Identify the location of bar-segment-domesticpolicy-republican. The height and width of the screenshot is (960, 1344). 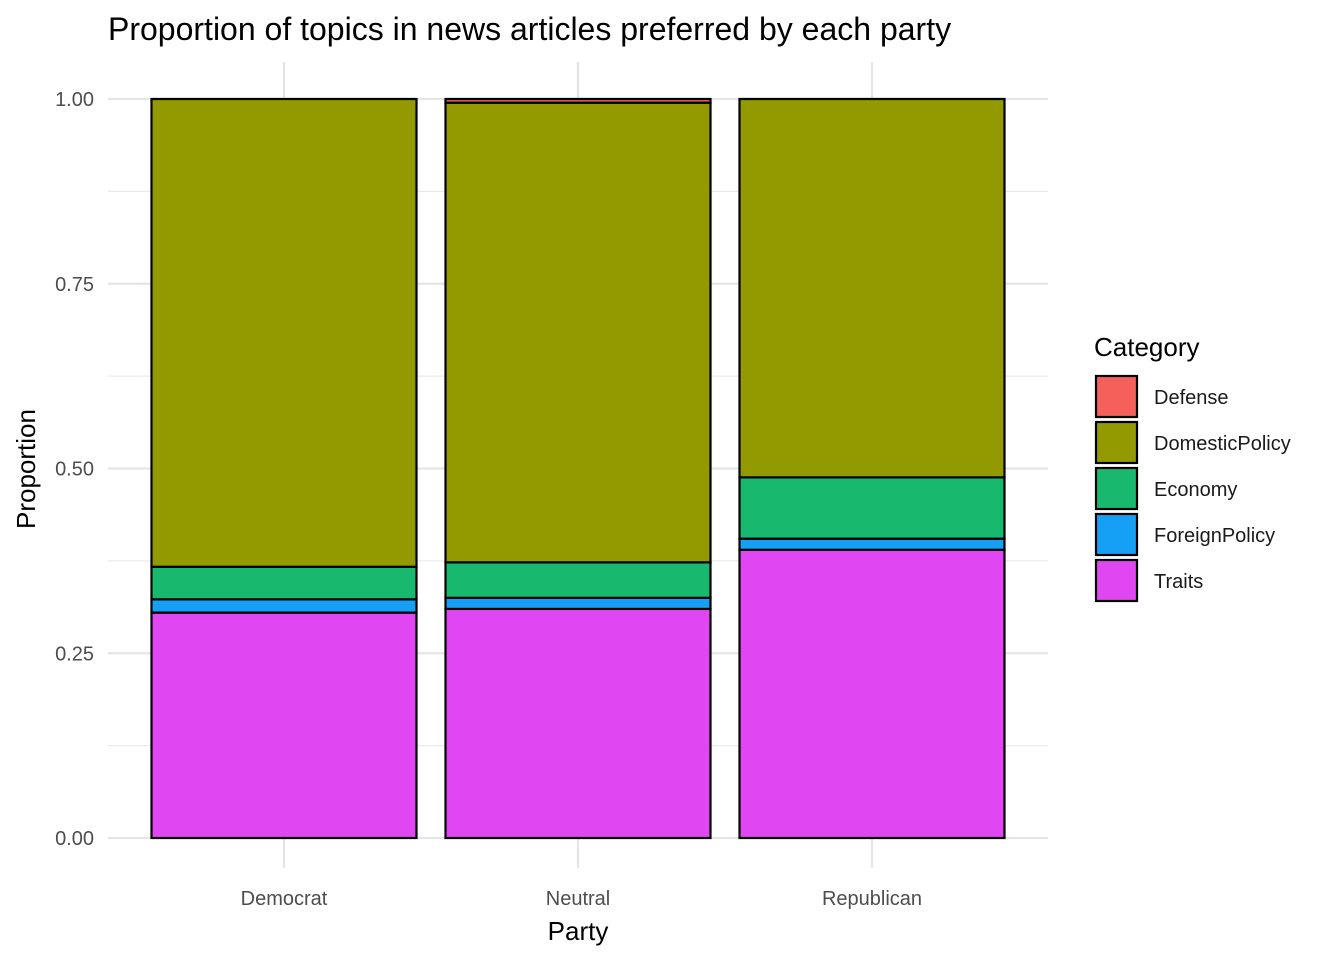
(872, 288).